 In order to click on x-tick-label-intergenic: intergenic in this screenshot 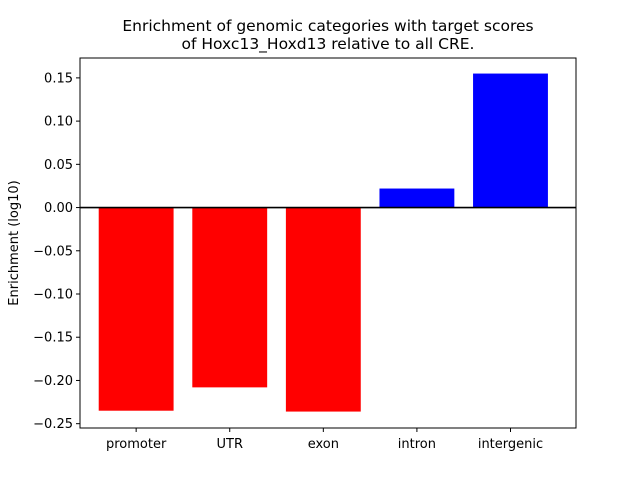, I will do `click(510, 444)`.